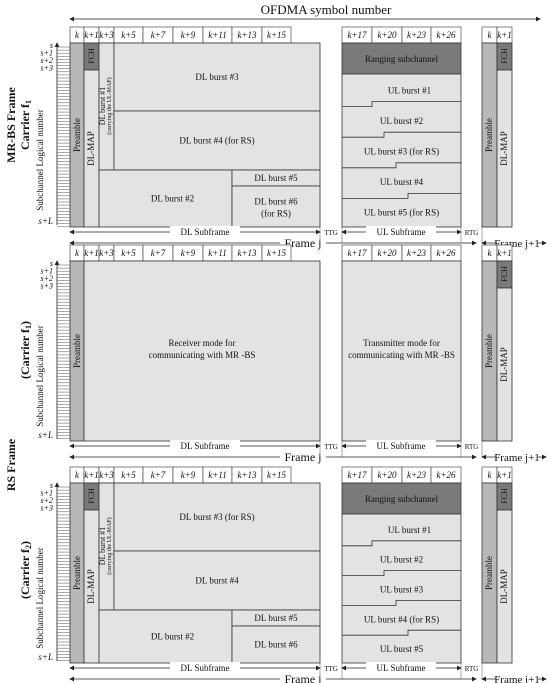 The height and width of the screenshot is (683, 550). I want to click on mrbs-frame-label: MR-BS Frame, so click(11, 125).